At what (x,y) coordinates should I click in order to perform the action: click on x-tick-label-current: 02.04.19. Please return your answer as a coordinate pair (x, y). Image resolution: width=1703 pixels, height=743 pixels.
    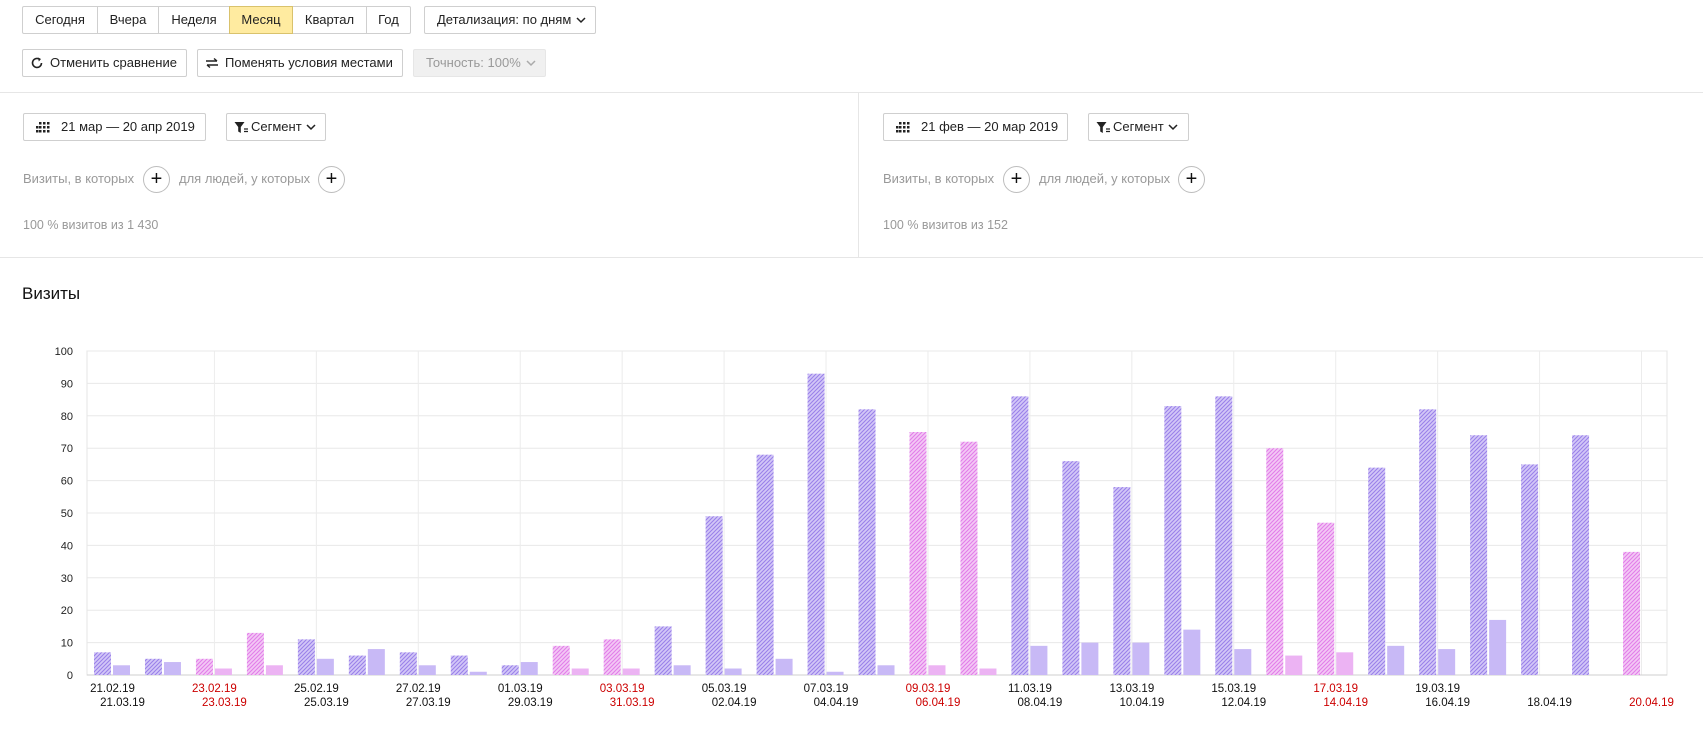
    Looking at the image, I should click on (734, 703).